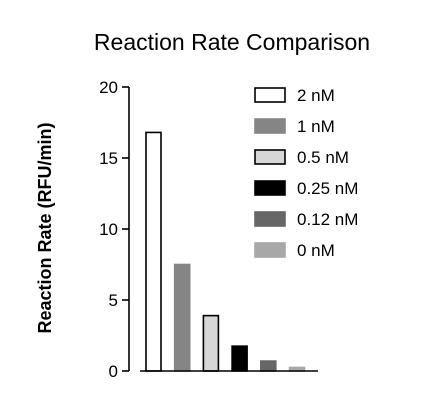  I want to click on legend-label: 2 nM, so click(316, 95).